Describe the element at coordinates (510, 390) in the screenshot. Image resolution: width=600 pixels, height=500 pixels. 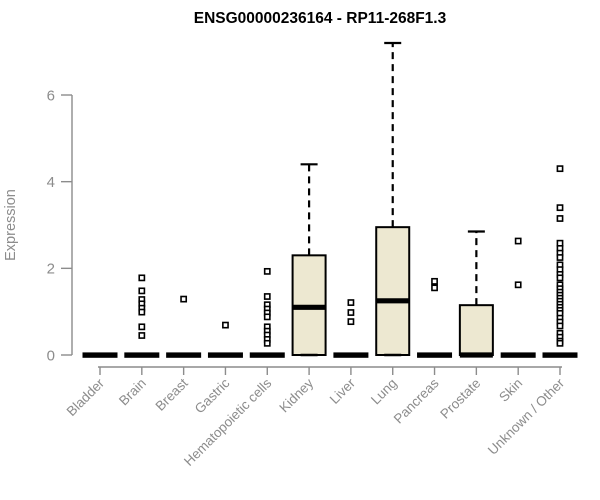
I see `x-tick-label: Skin` at that location.